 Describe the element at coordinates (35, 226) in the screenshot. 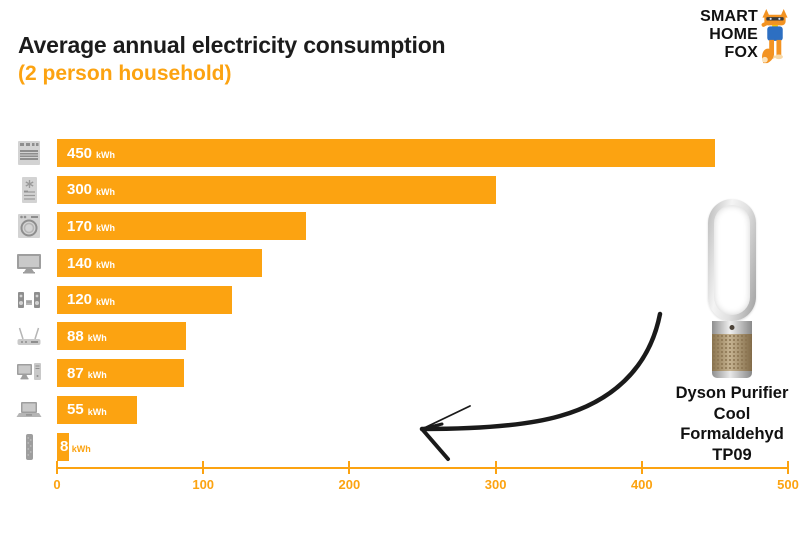

I see `washing-machine-icon` at that location.